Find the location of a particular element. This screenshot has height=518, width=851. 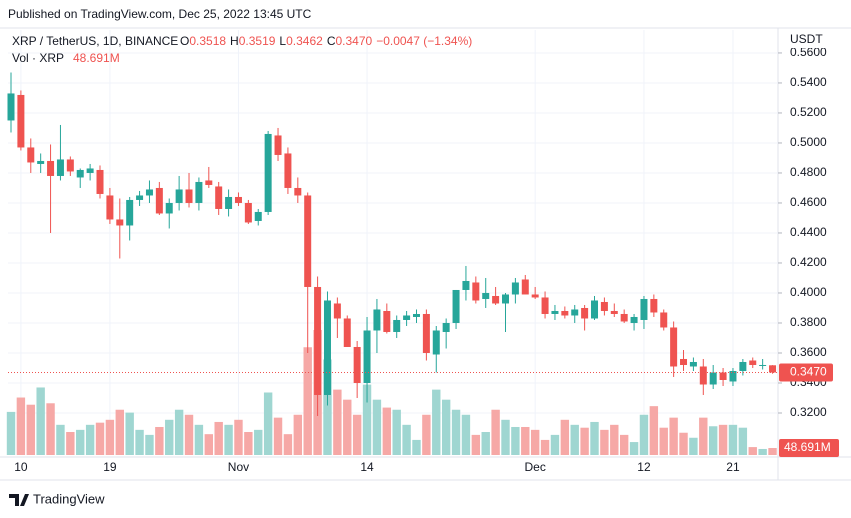

x-tick-label: 10 is located at coordinates (21, 467).